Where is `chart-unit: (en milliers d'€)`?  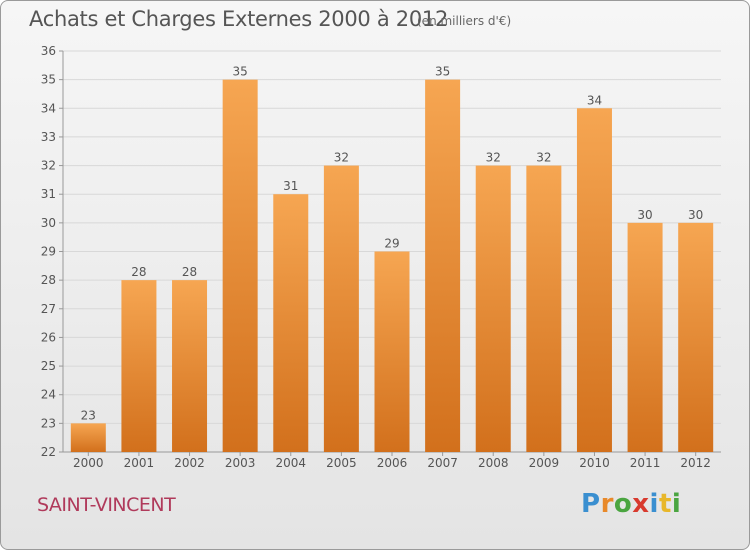
chart-unit: (en milliers d'€) is located at coordinates (464, 21).